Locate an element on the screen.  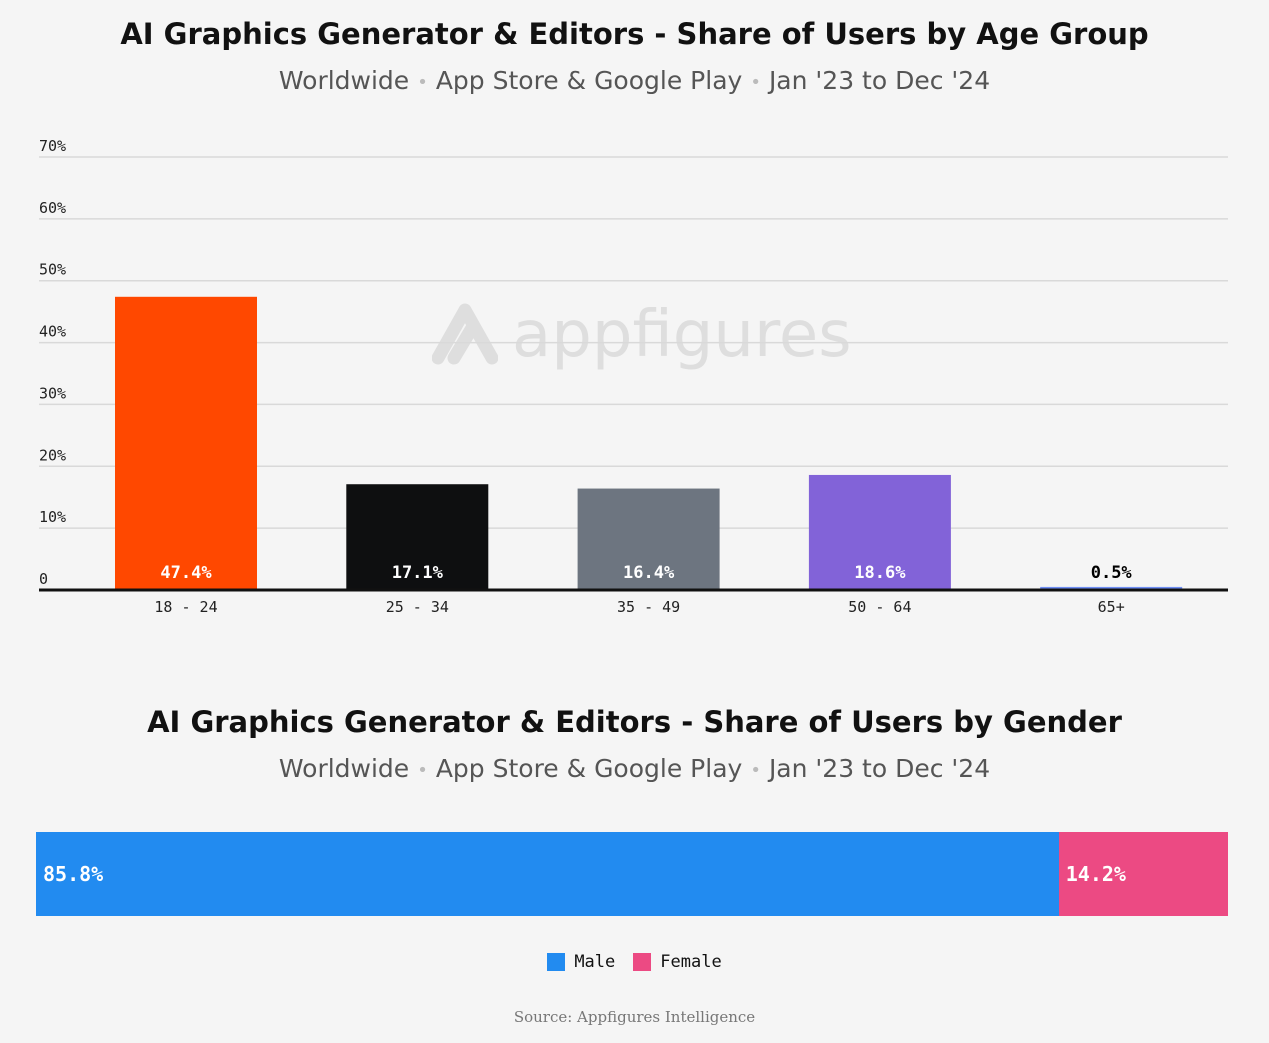
gender-segment-male: 85.8% is located at coordinates (547, 874).